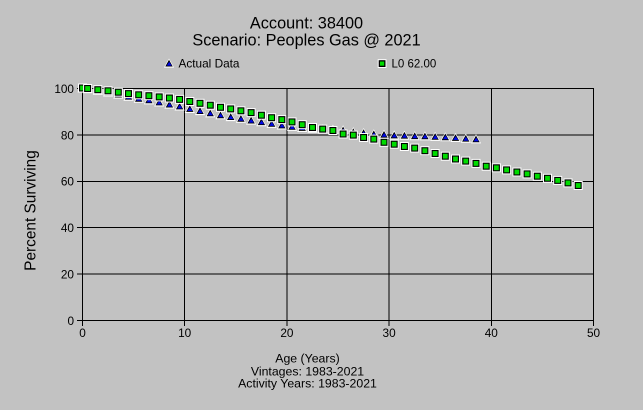 This screenshot has height=410, width=643. What do you see at coordinates (185, 333) in the screenshot?
I see `svg-text: 10` at bounding box center [185, 333].